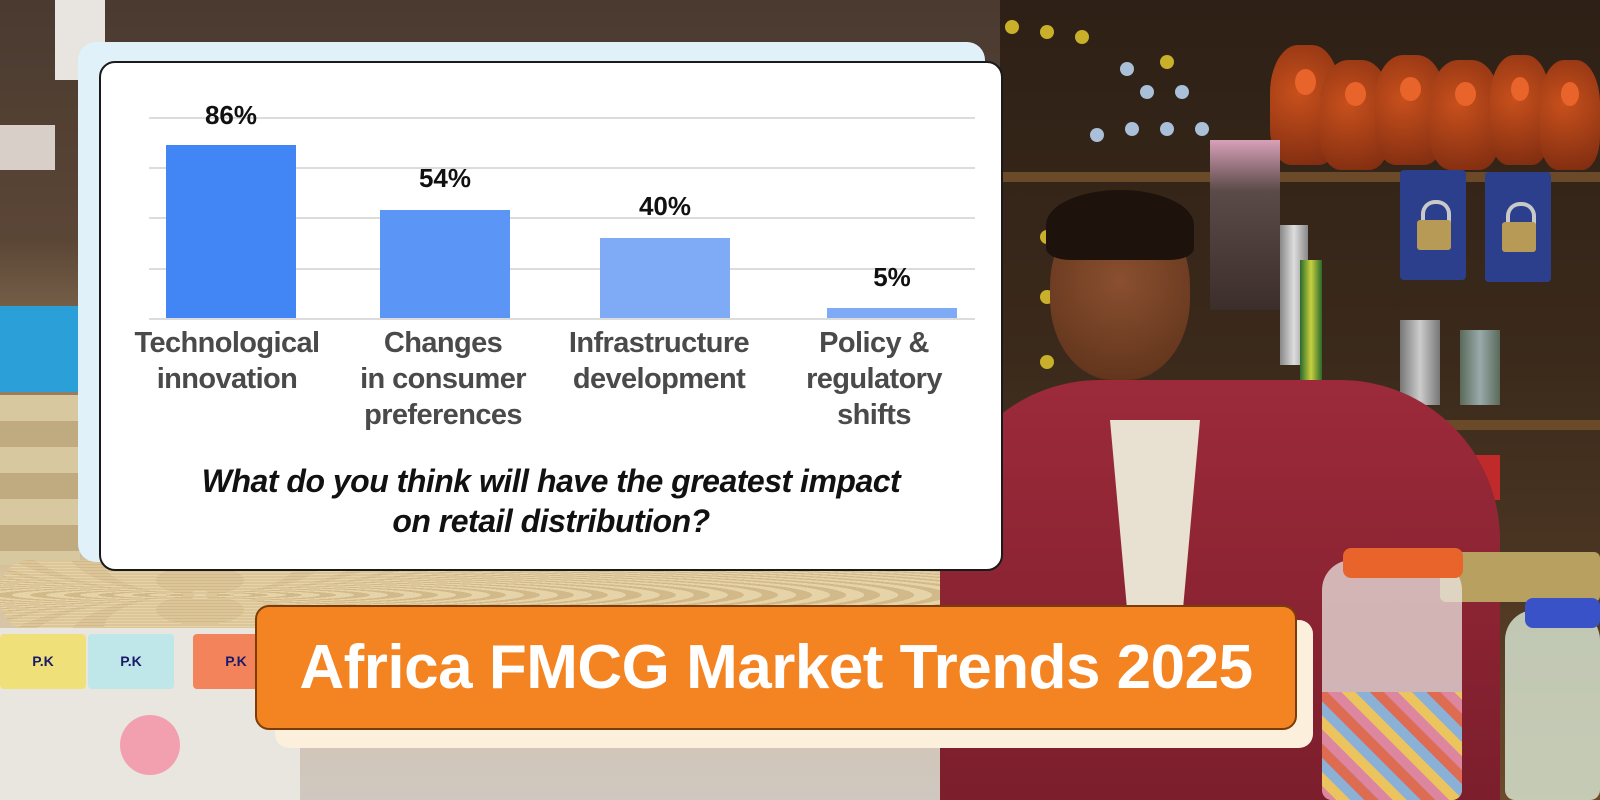 The width and height of the screenshot is (1600, 800). I want to click on orange-jar-lid, so click(1403, 563).